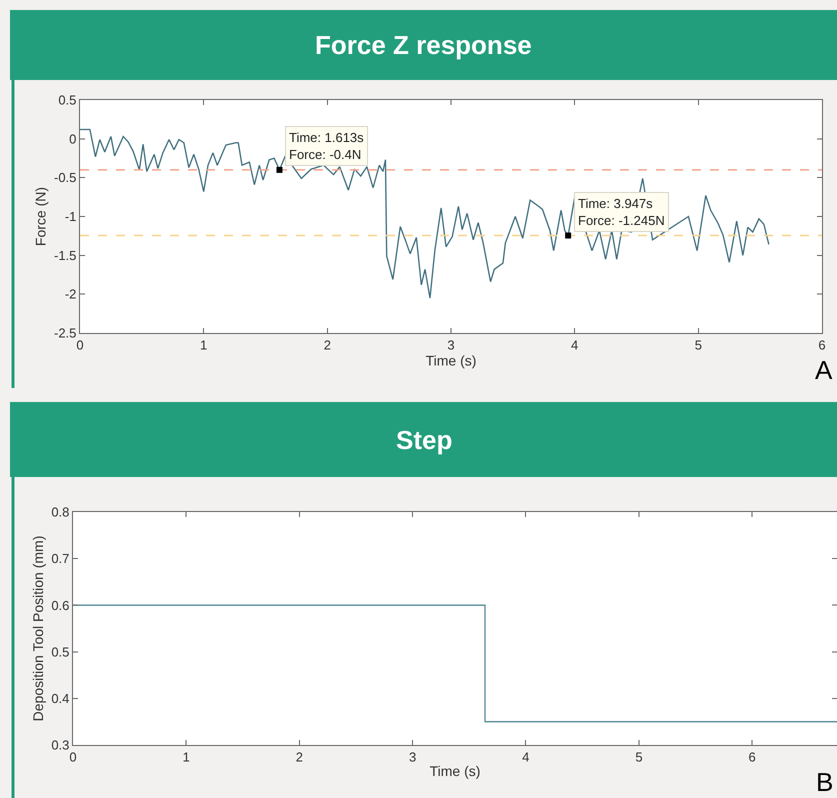 Image resolution: width=837 pixels, height=798 pixels. What do you see at coordinates (60, 512) in the screenshot?
I see `y-tick-label: 0.8` at bounding box center [60, 512].